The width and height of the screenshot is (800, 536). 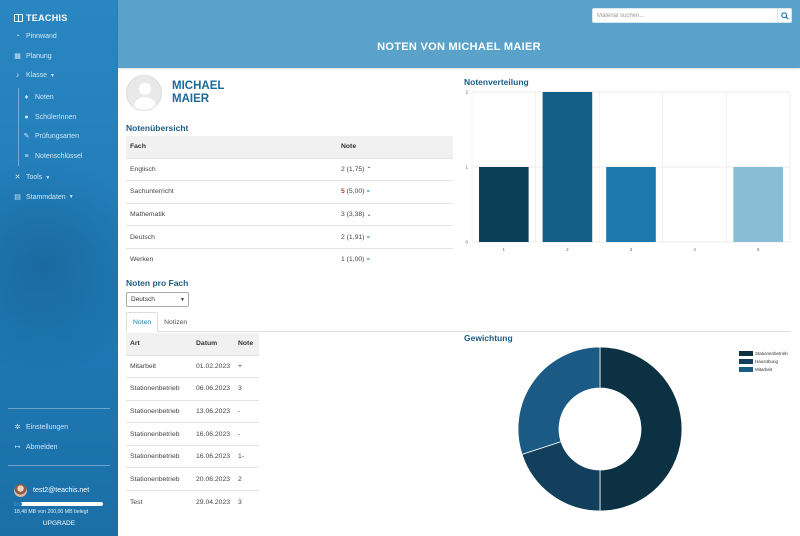 I want to click on legend-item: Hausübung, so click(x=763, y=361).